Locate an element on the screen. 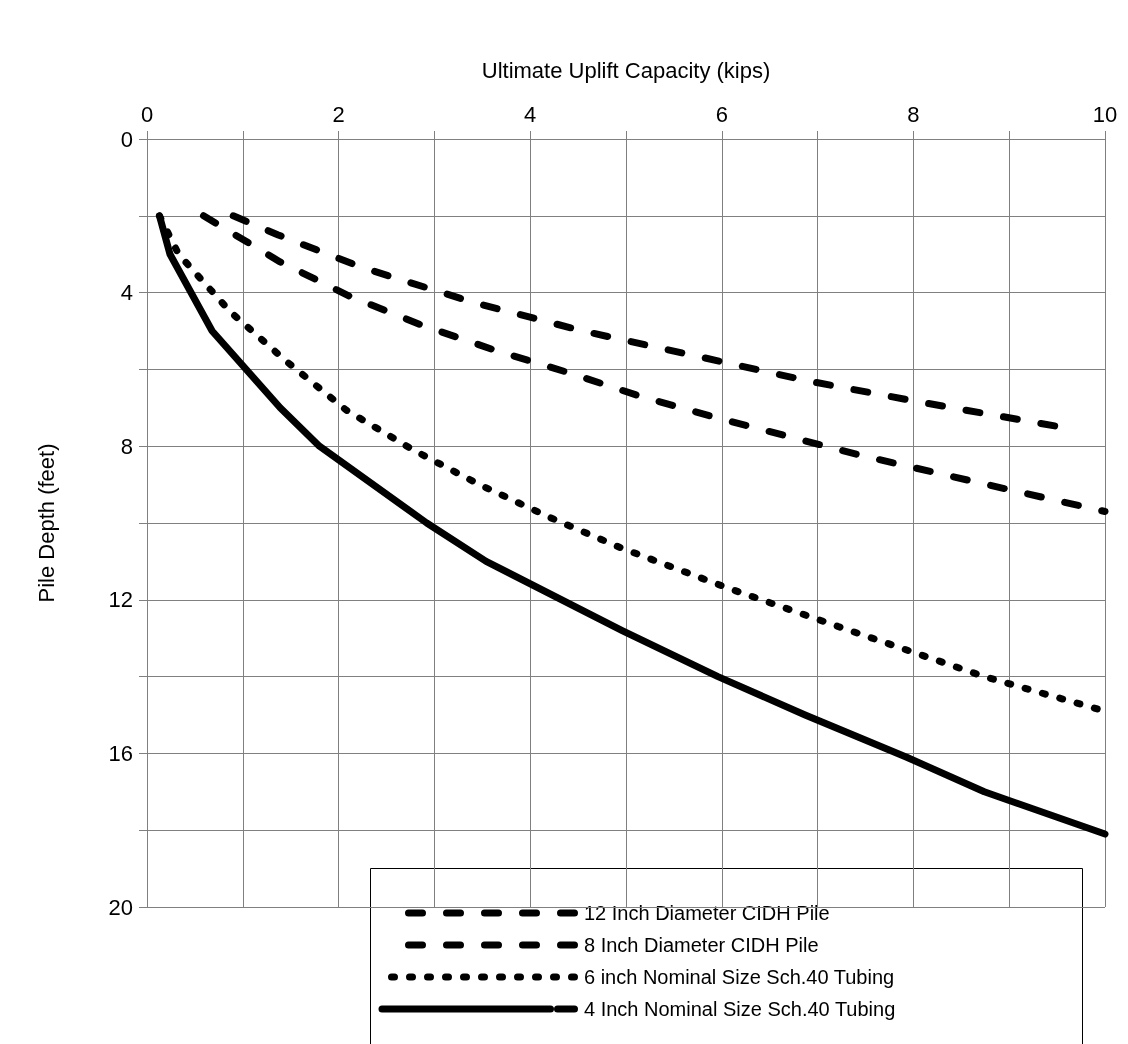 The image size is (1128, 1044). x-tick-label: 0 is located at coordinates (147, 114).